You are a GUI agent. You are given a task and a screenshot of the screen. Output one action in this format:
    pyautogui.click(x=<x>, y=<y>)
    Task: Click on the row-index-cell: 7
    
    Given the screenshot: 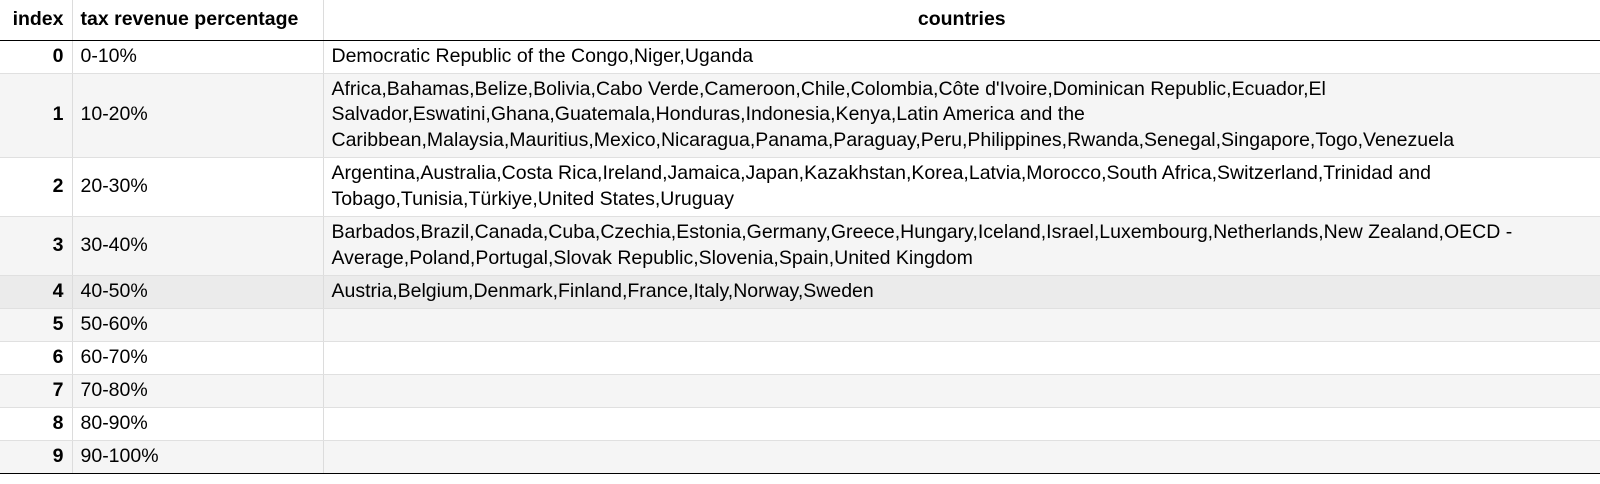 What is the action you would take?
    pyautogui.click(x=36, y=391)
    